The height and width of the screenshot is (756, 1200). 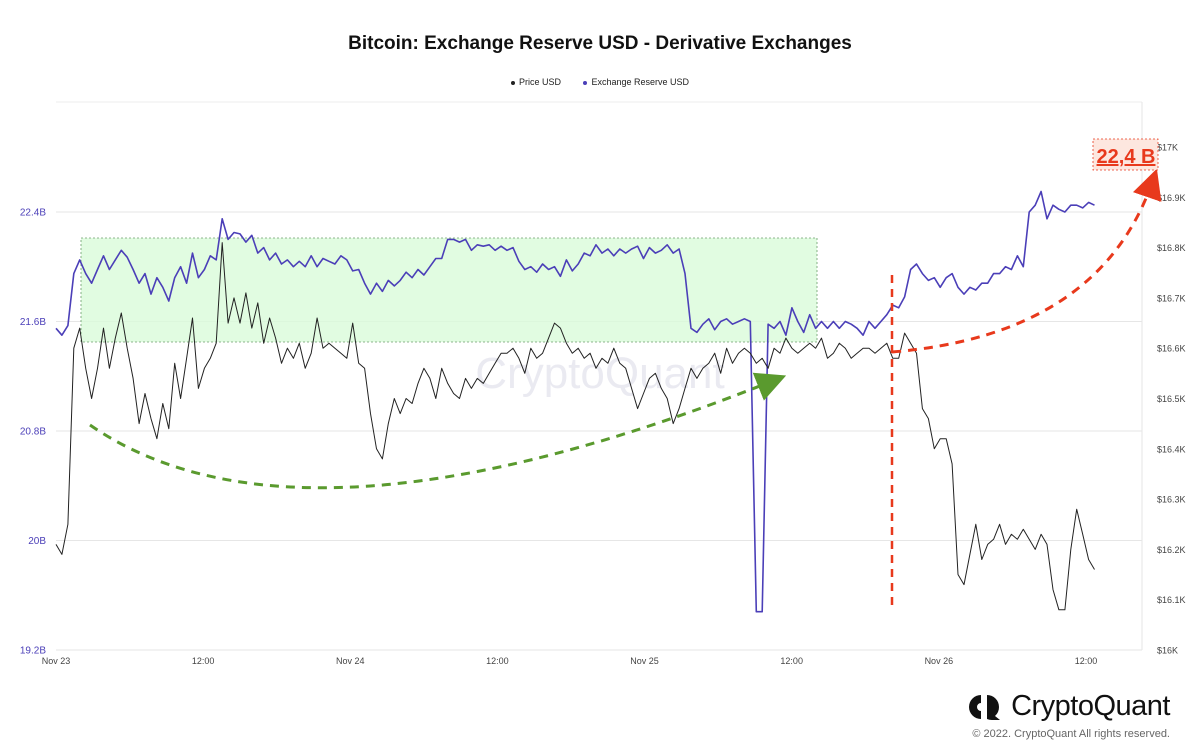 What do you see at coordinates (1171, 298) in the screenshot?
I see `y-right-tick-label: $16.7K` at bounding box center [1171, 298].